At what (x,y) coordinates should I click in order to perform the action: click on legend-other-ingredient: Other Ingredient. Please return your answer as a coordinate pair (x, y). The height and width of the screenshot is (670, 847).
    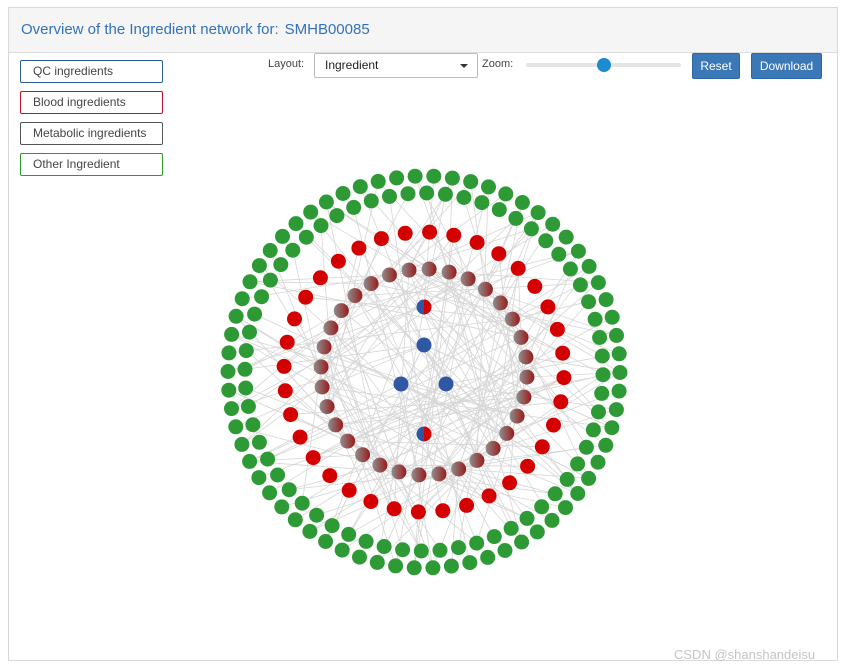
    Looking at the image, I should click on (91, 164).